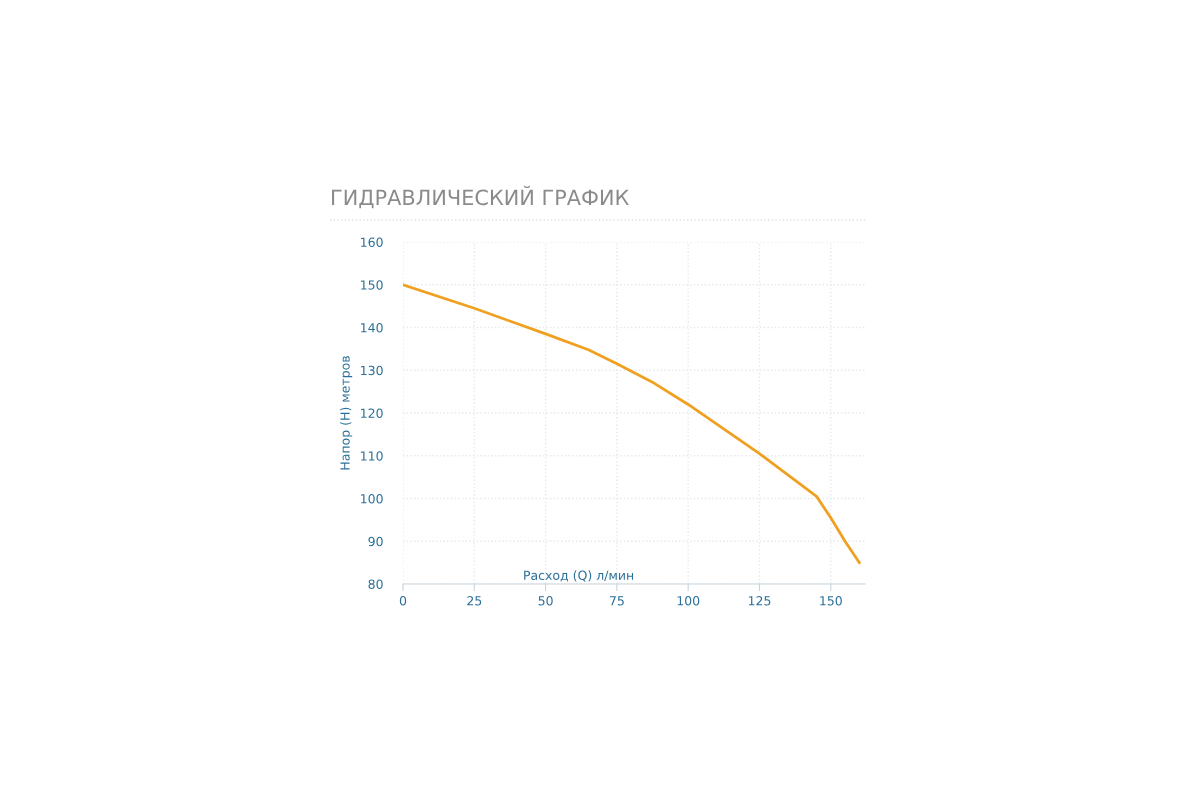 The image size is (1200, 800). Describe the element at coordinates (346, 413) in the screenshot. I see `y-axis-title: Напор (H) метров` at that location.